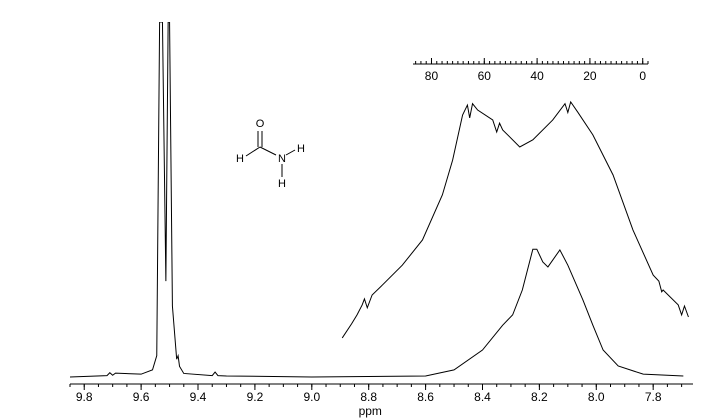  What do you see at coordinates (642, 76) in the screenshot?
I see `inset-tick-label: 0` at bounding box center [642, 76].